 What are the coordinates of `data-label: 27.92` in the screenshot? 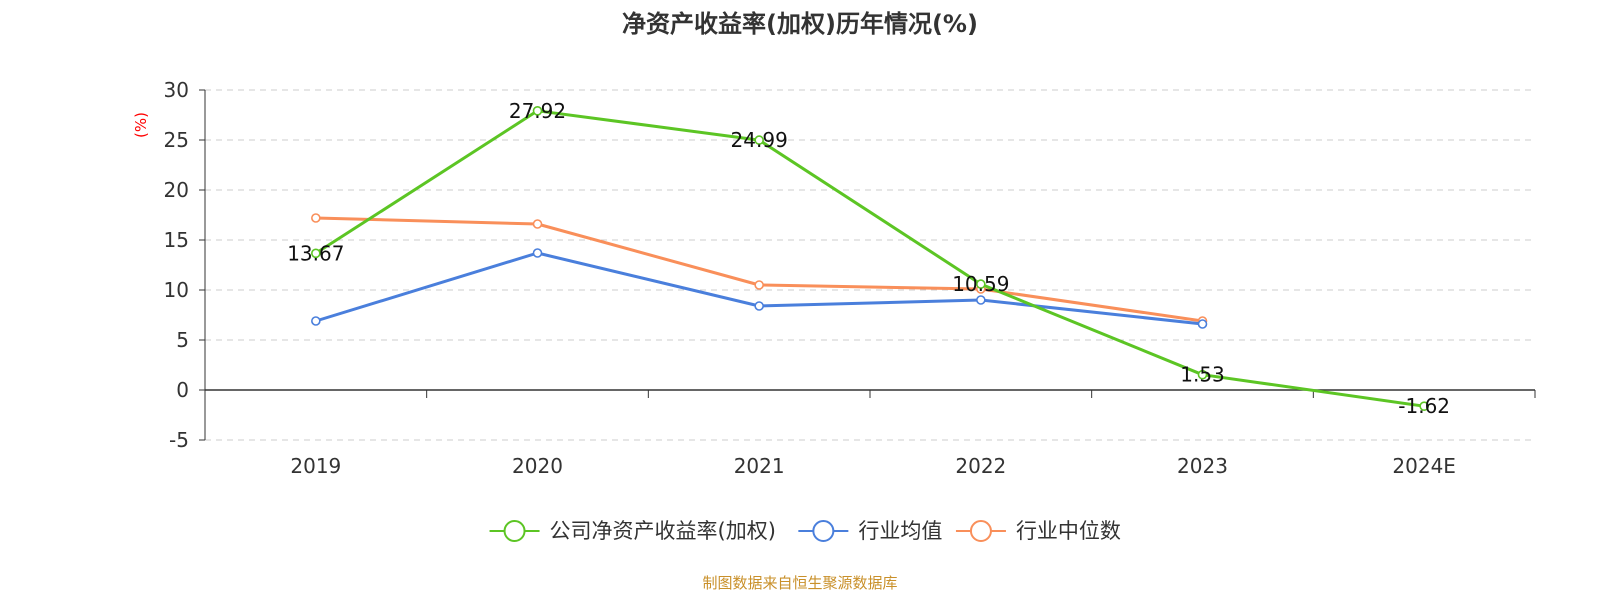 It's located at (537, 111).